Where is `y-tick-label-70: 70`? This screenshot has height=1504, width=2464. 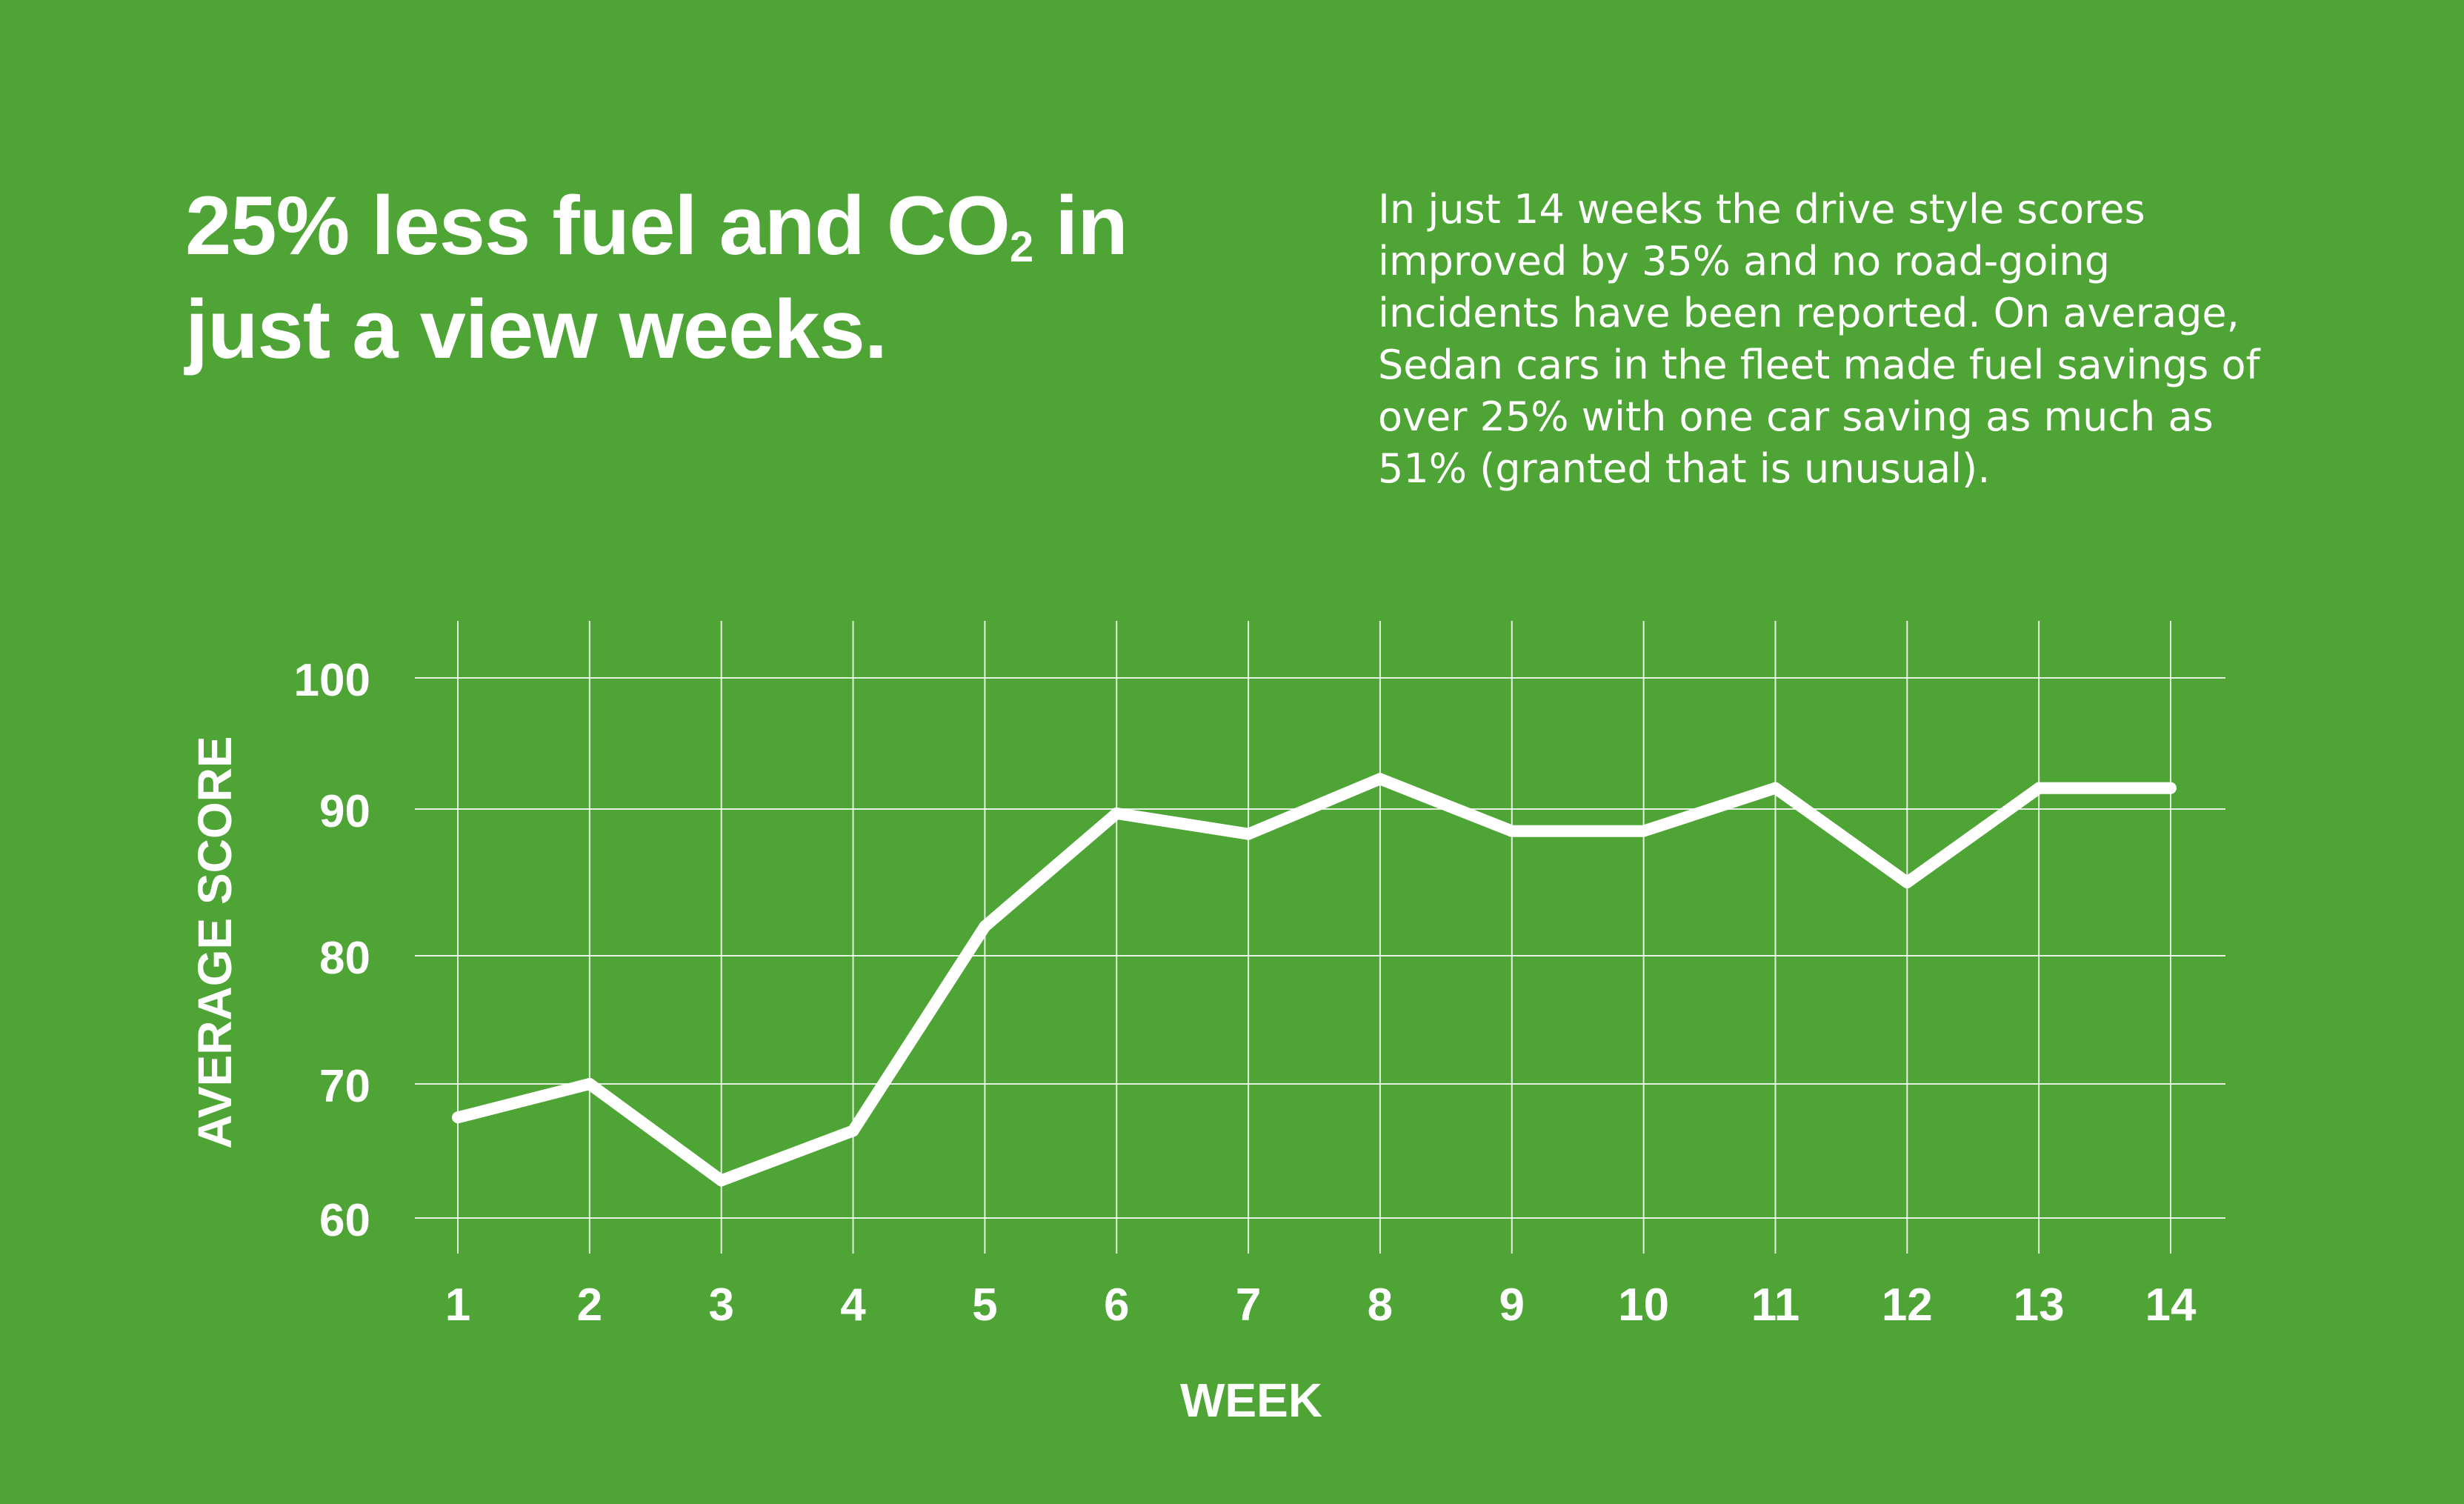 y-tick-label-70: 70 is located at coordinates (345, 1086).